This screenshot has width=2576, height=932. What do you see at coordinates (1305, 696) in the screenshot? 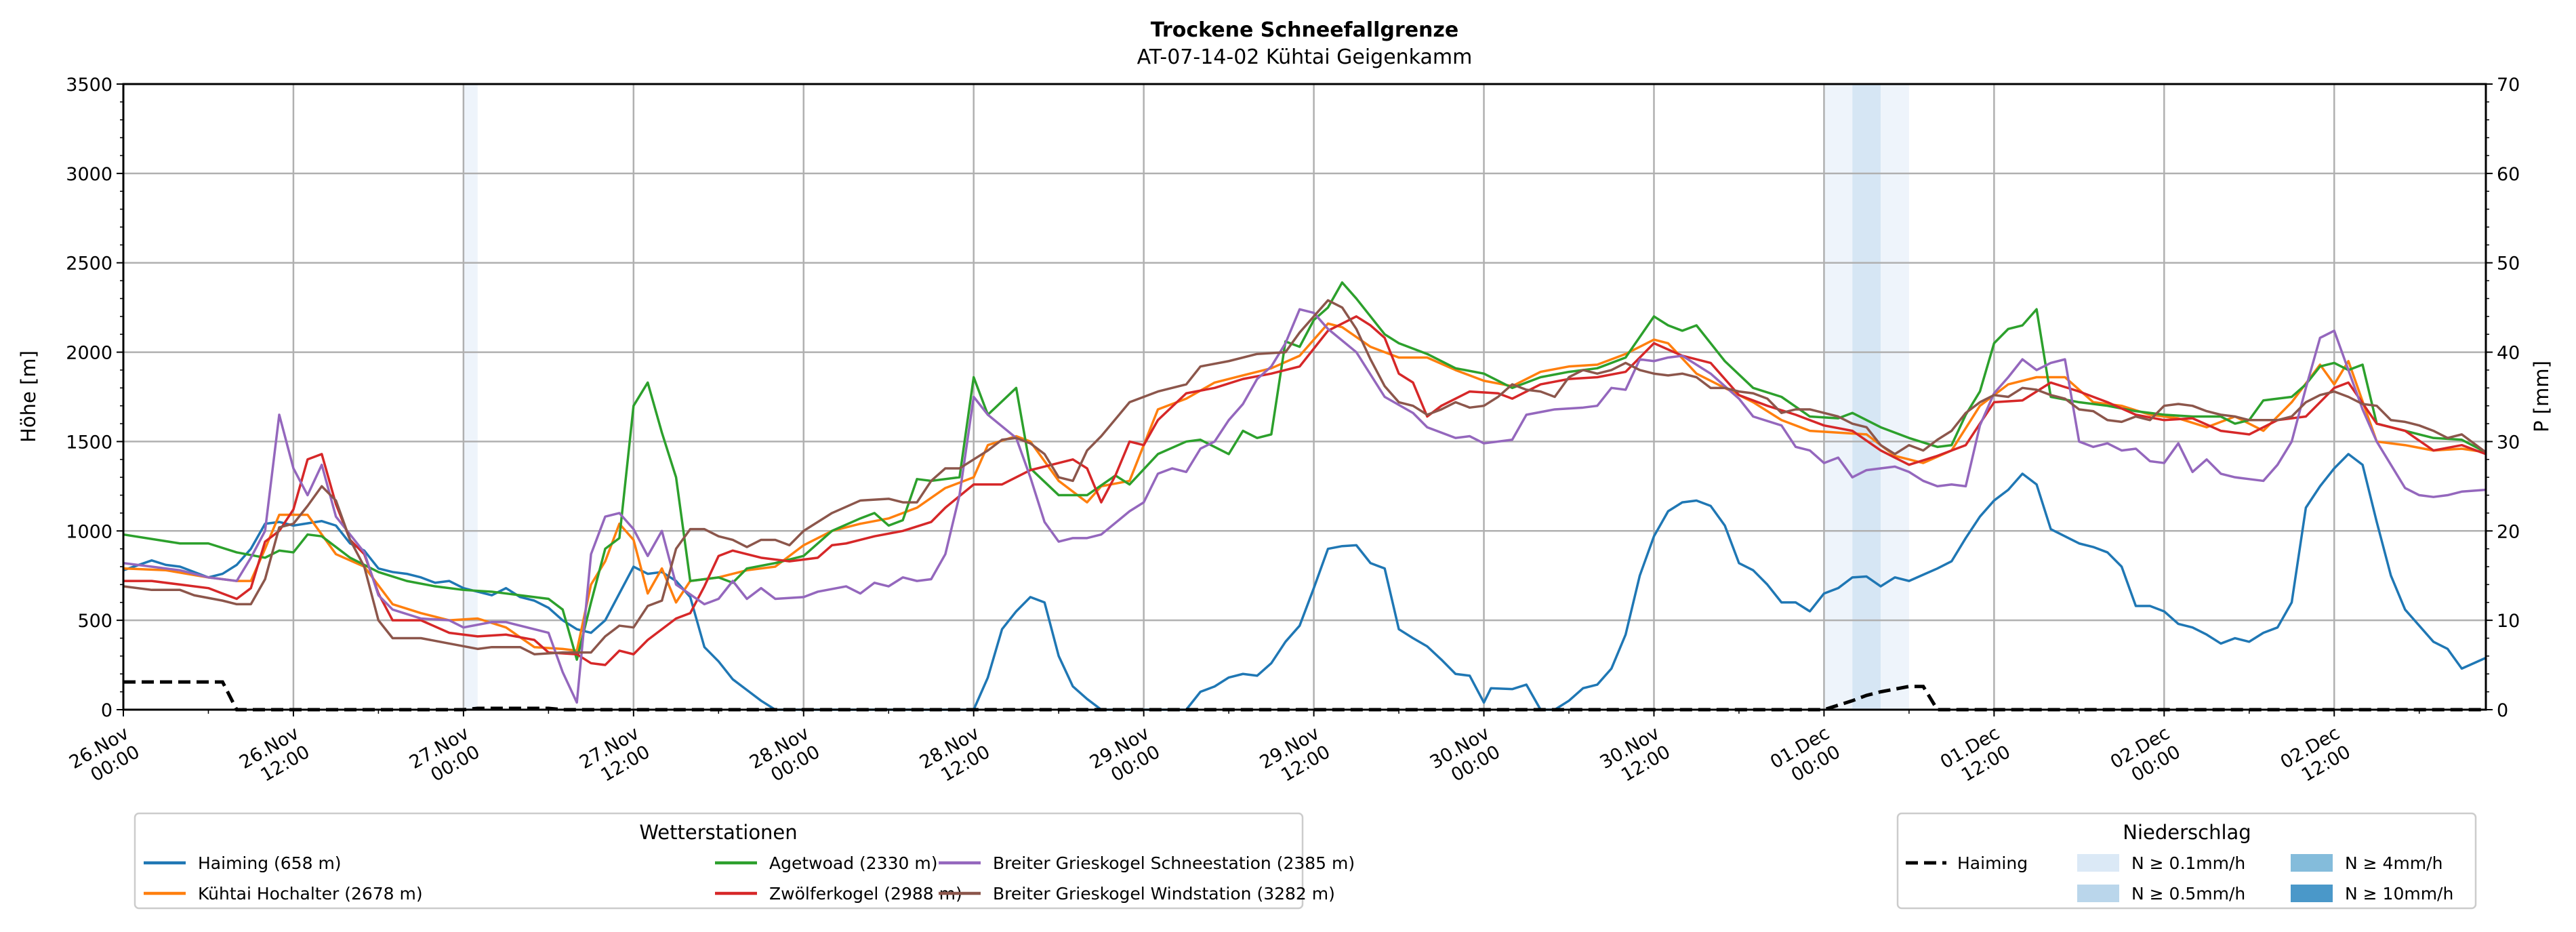
I see `precip-line` at bounding box center [1305, 696].